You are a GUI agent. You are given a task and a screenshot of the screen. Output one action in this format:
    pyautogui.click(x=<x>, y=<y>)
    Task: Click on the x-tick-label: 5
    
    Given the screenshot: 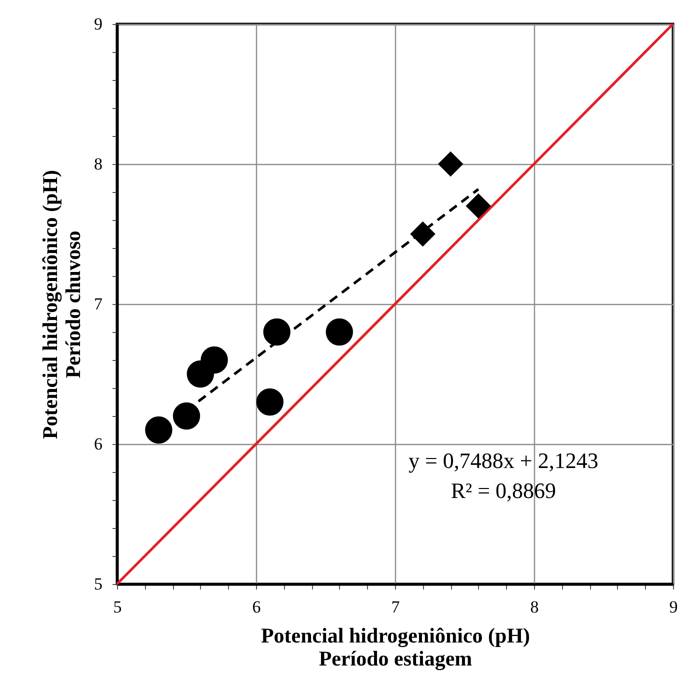 What is the action you would take?
    pyautogui.click(x=117, y=607)
    